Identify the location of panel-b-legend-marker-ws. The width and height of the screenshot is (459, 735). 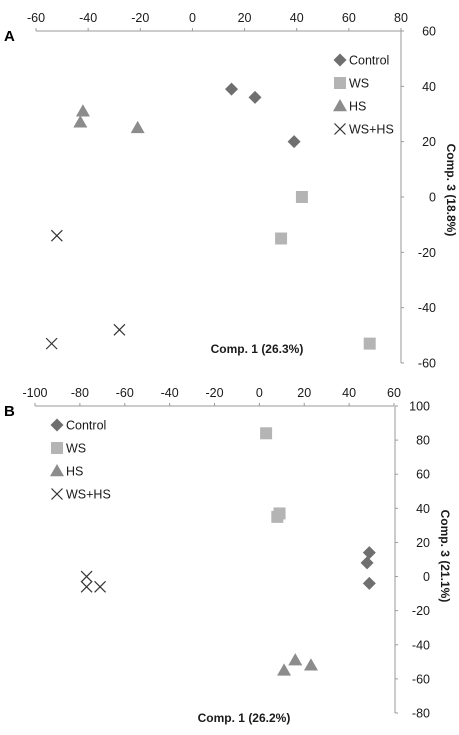
(57, 448).